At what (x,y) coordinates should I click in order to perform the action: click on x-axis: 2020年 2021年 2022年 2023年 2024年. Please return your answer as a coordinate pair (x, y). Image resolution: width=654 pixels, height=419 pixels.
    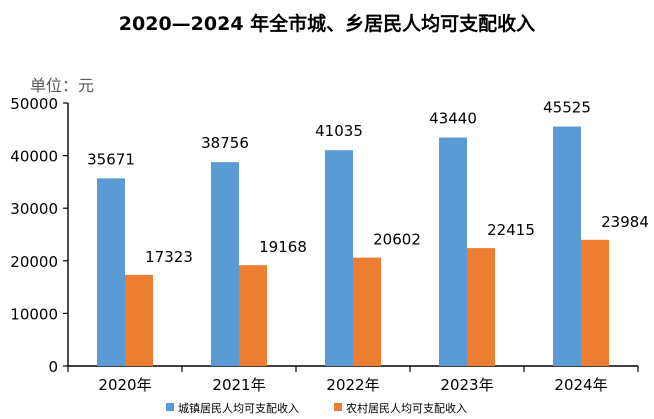
    Looking at the image, I should click on (353, 379).